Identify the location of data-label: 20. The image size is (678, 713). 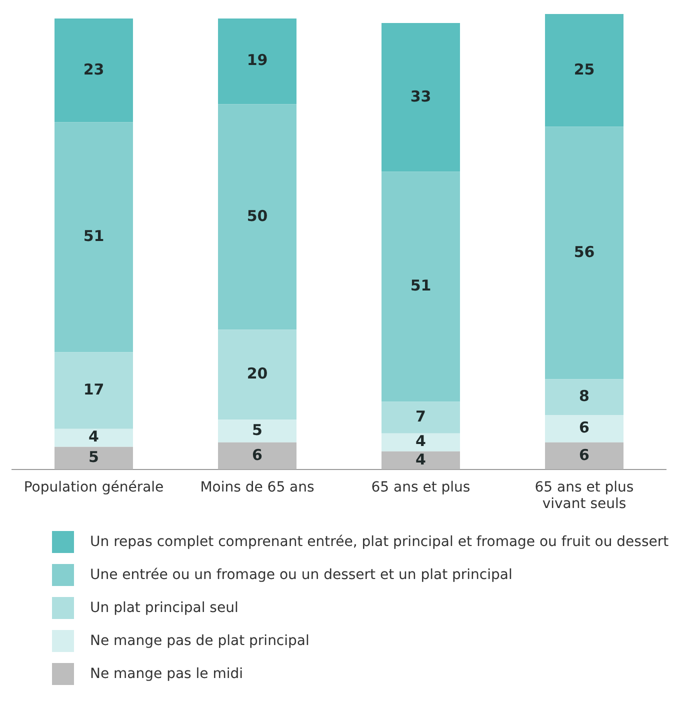
(257, 373).